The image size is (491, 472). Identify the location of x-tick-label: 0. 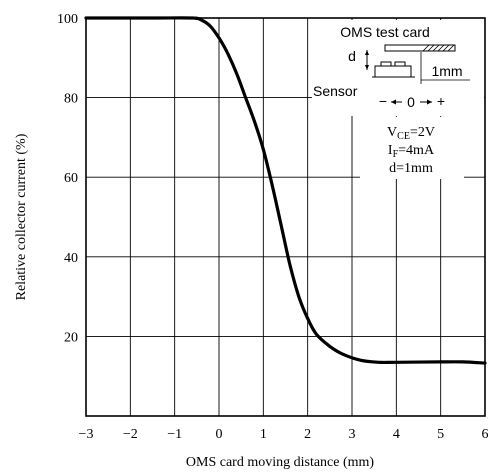
(219, 434).